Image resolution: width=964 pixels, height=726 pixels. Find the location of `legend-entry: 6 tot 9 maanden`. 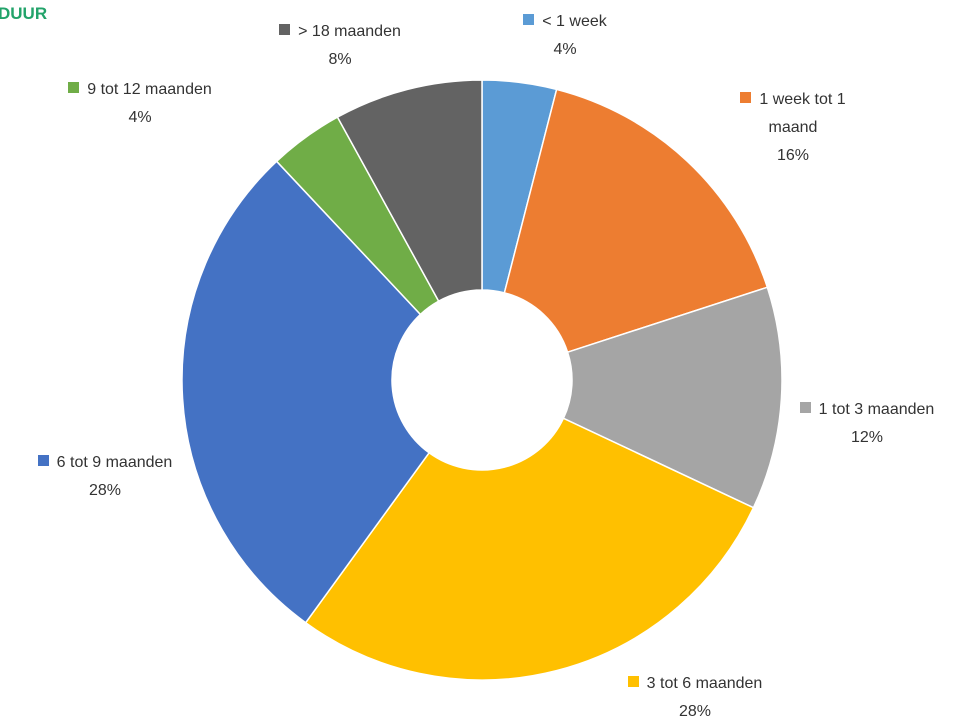

legend-entry: 6 tot 9 maanden is located at coordinates (105, 463).